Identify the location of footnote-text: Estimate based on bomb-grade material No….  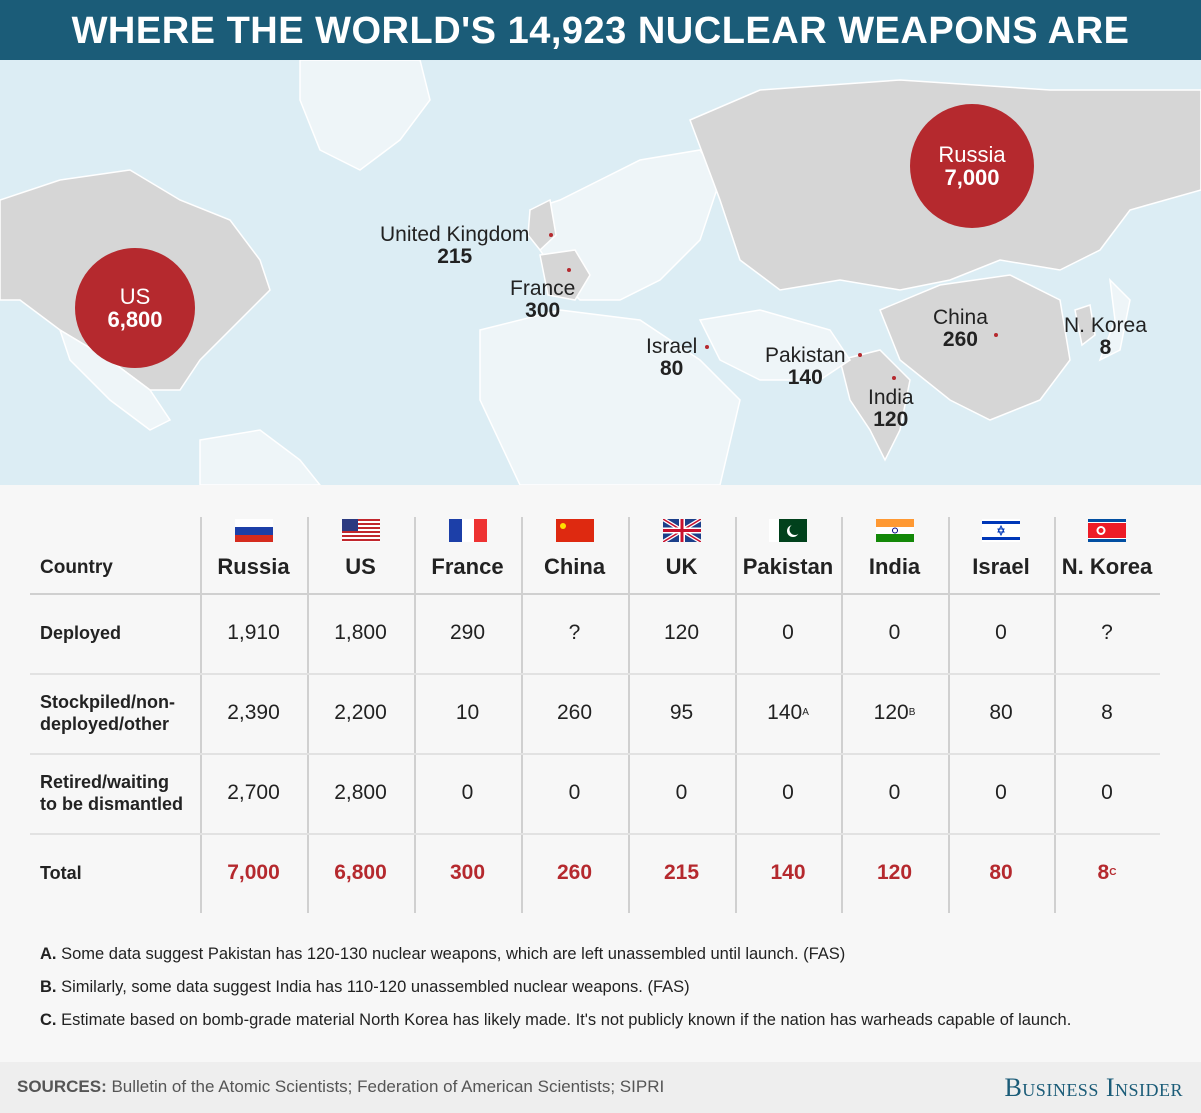
(564, 1020).